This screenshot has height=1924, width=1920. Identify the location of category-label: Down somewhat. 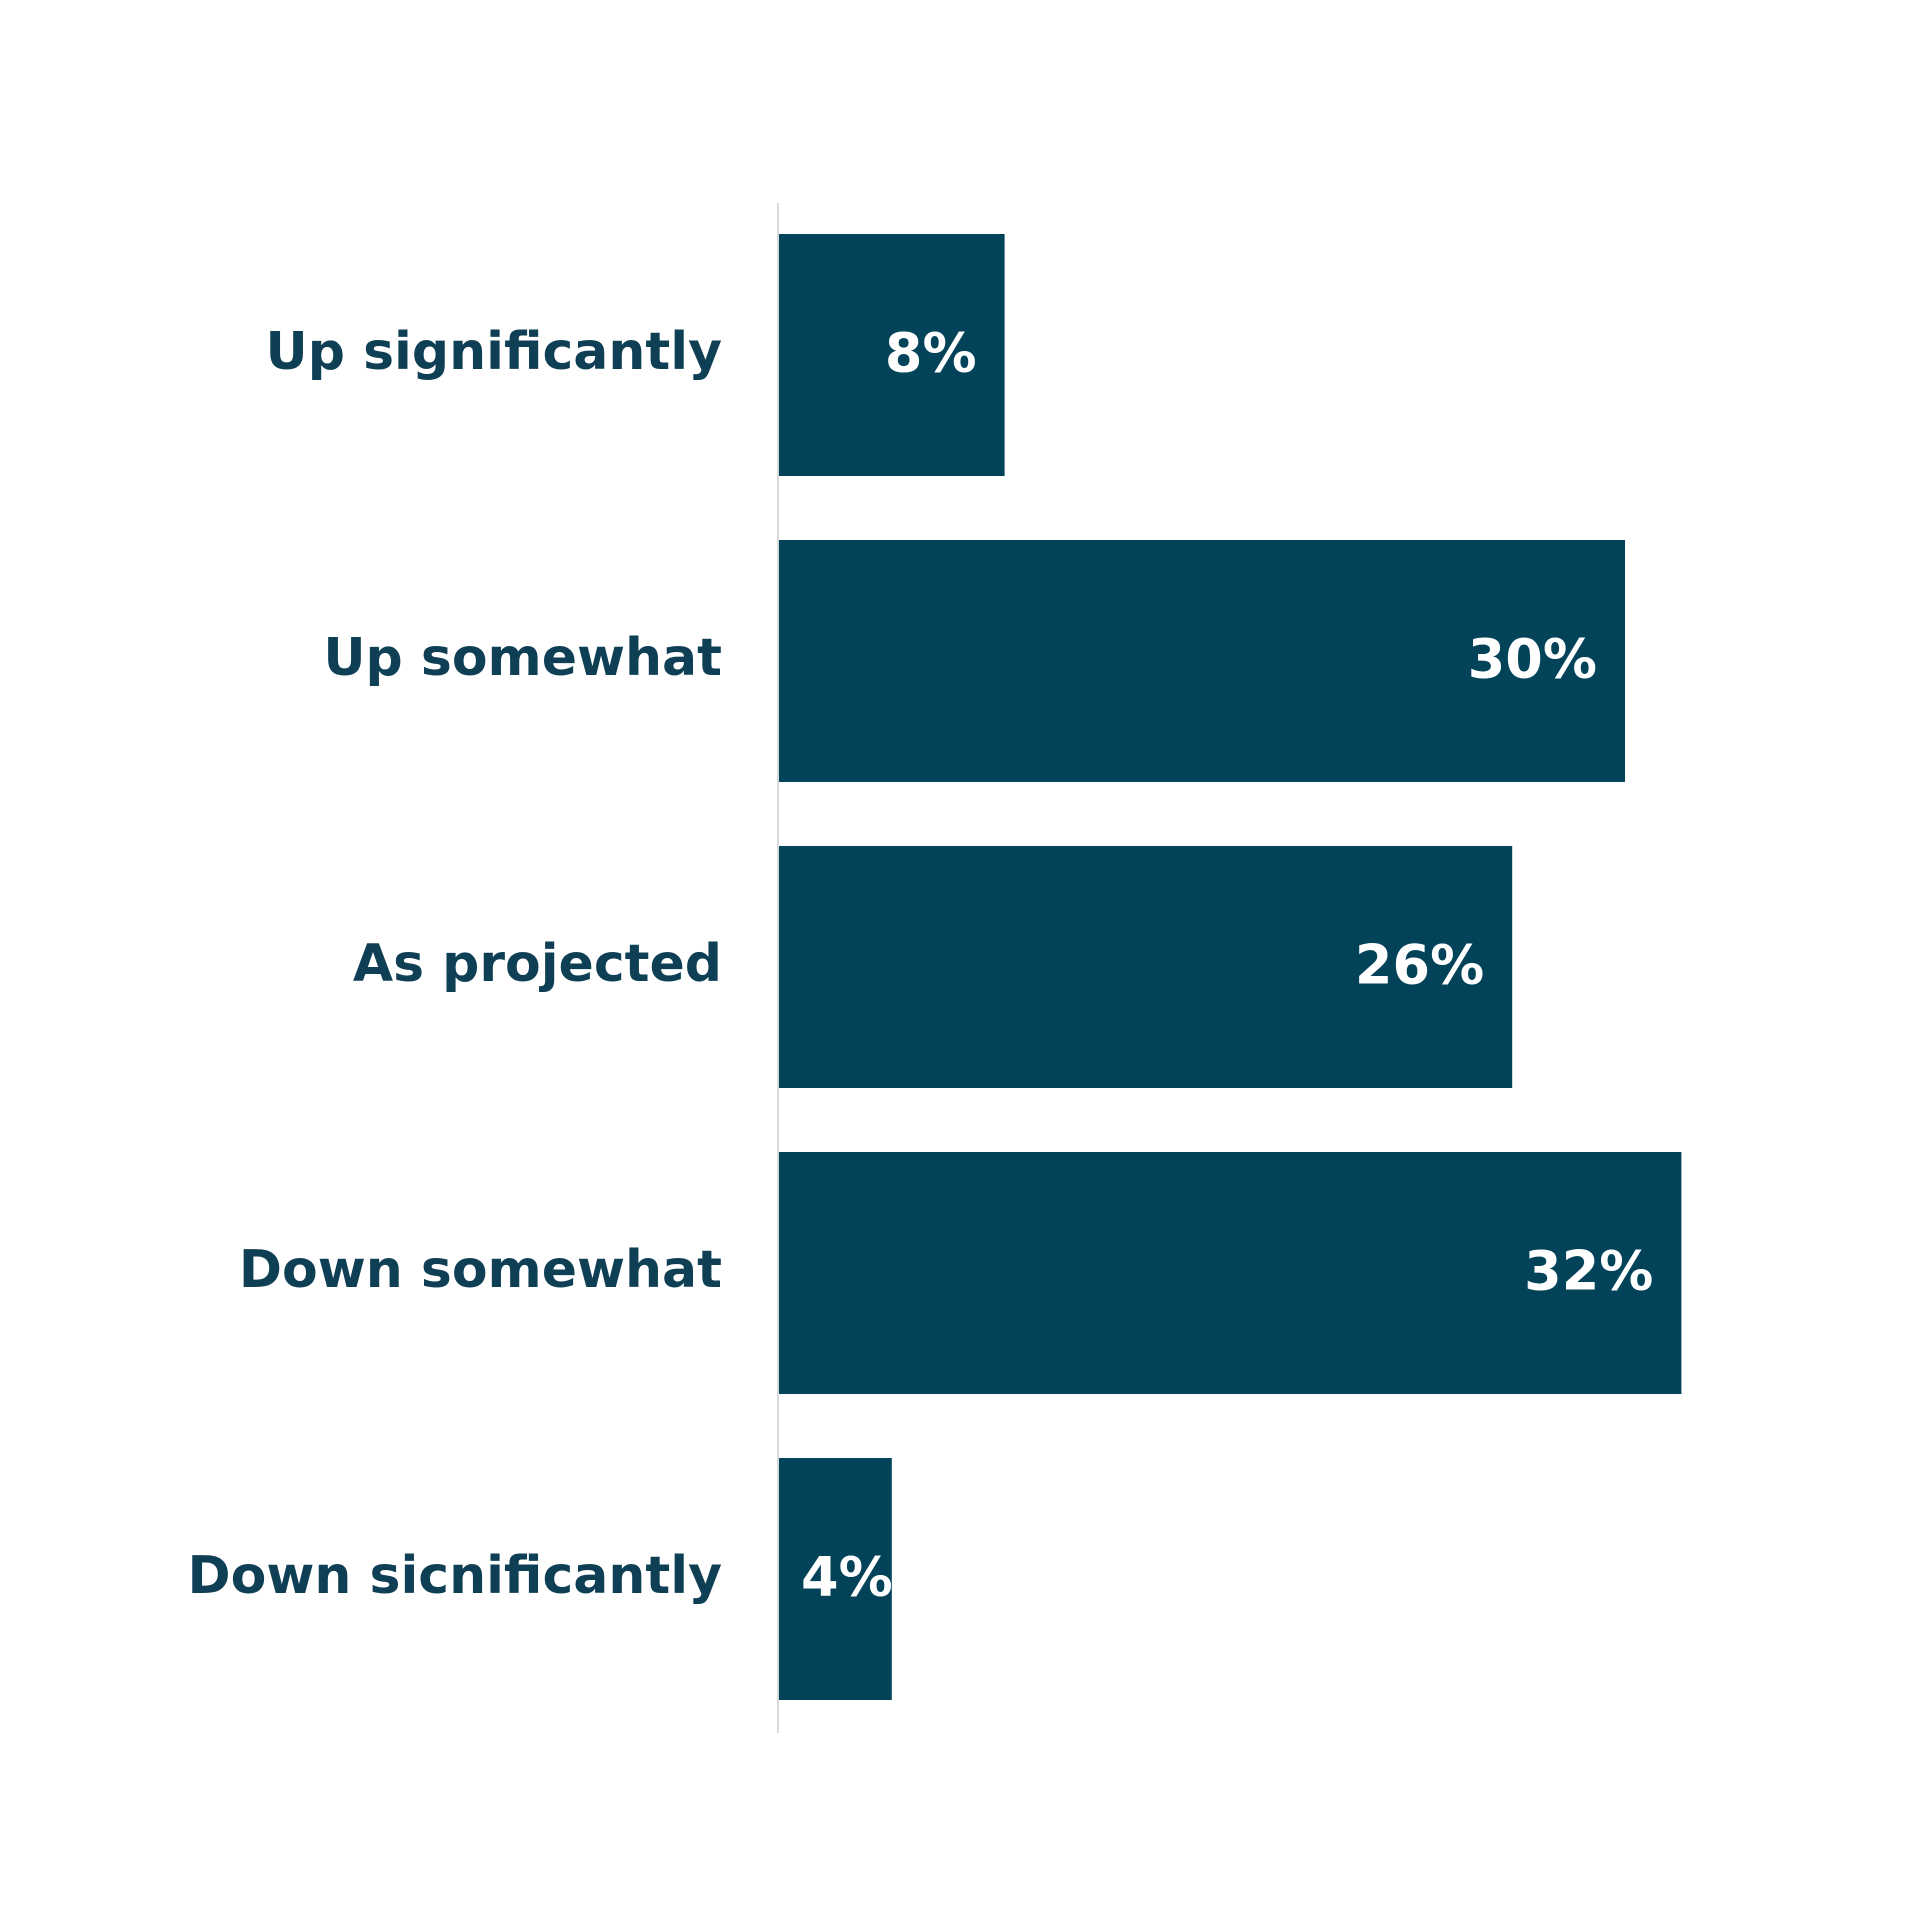
(480, 1270).